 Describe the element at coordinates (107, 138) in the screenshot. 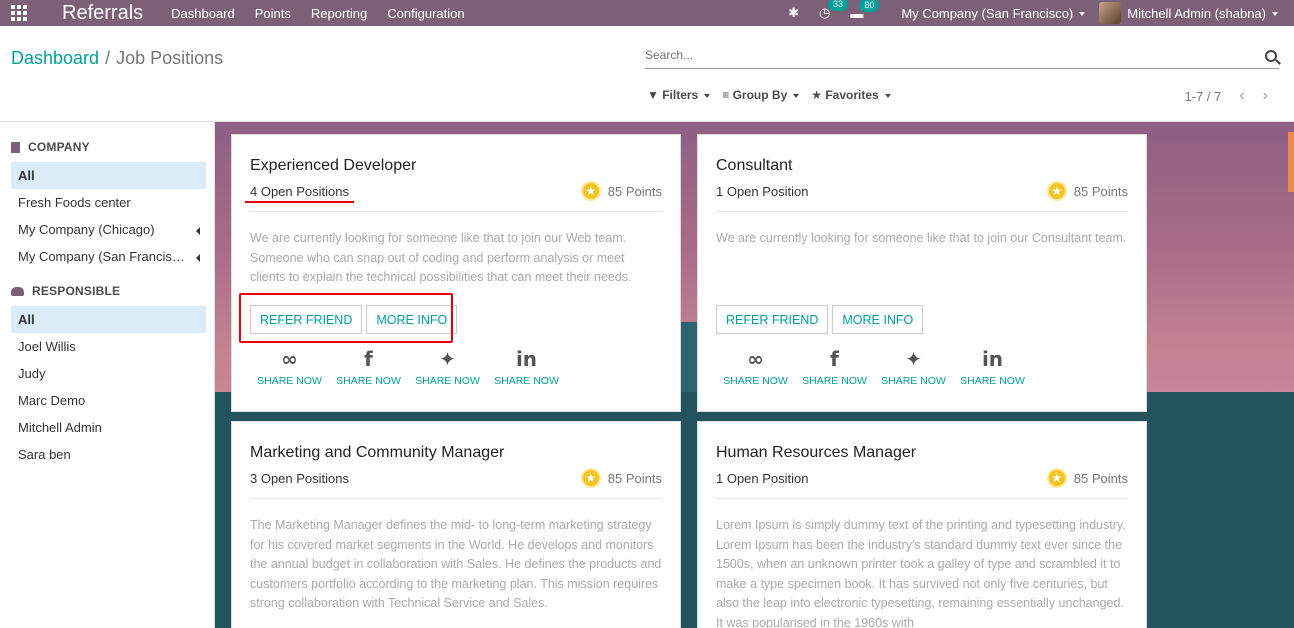

I see `company-section-title: COMPANY` at that location.